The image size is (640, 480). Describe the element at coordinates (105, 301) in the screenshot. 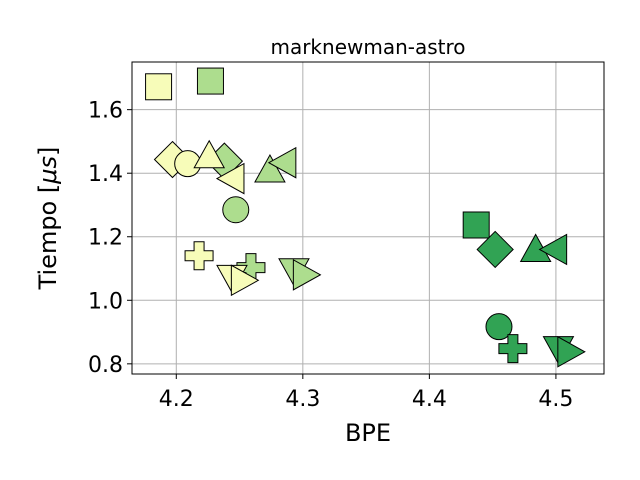

I see `y-tick-label: 1.0` at that location.